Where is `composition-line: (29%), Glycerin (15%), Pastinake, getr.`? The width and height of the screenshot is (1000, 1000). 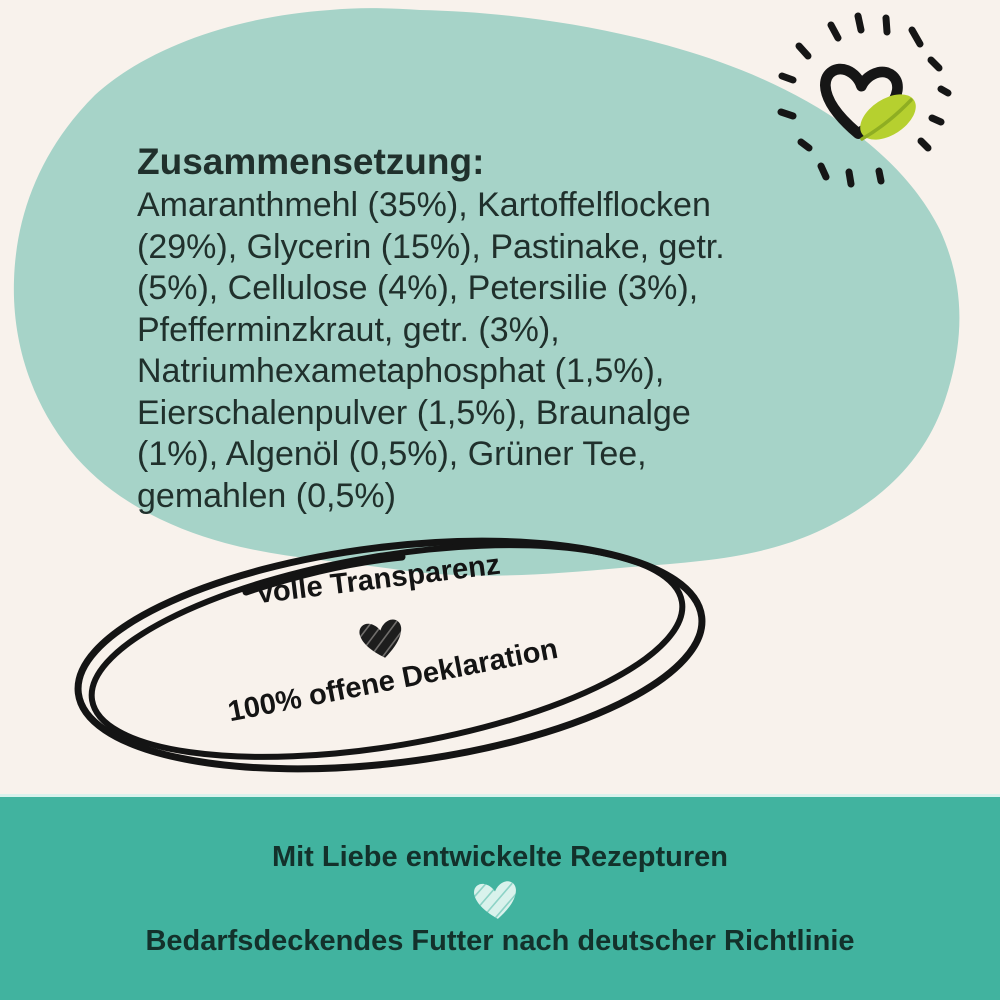
composition-line: (29%), Glycerin (15%), Pastinake, getr. is located at coordinates (431, 246).